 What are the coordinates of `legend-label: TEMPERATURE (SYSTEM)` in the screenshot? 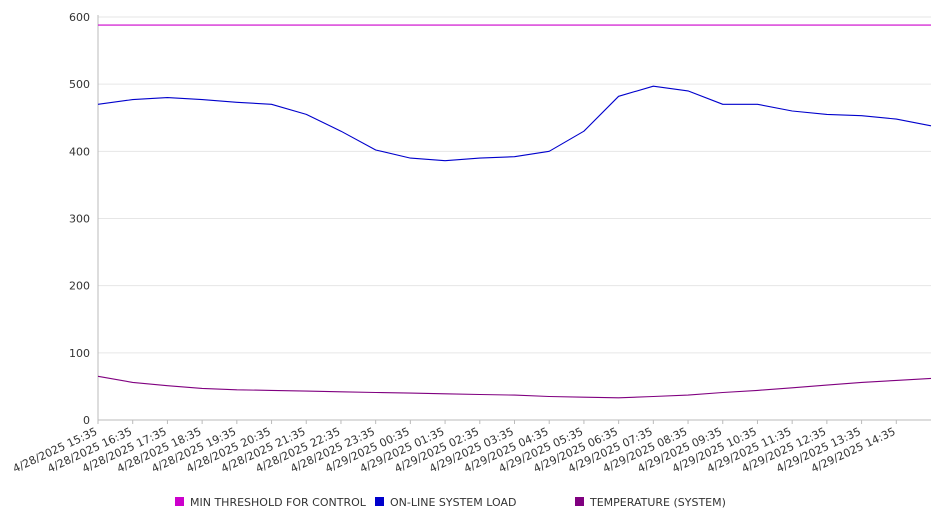 It's located at (657, 502).